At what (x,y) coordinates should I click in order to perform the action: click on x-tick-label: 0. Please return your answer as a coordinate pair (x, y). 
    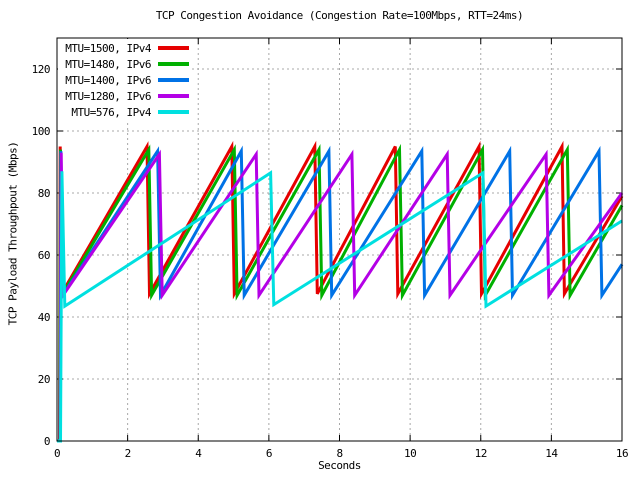
    Looking at the image, I should click on (57, 453).